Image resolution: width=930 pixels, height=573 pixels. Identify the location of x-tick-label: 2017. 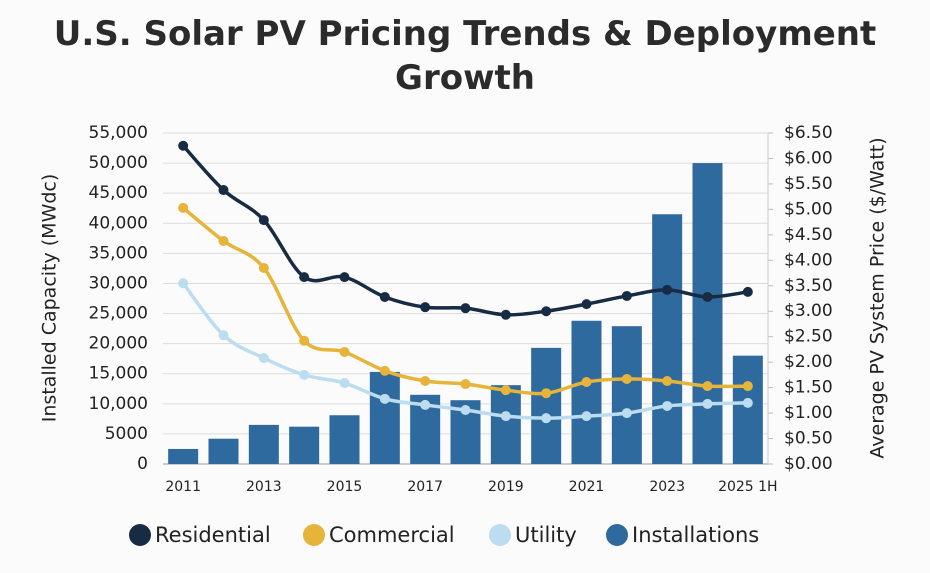
(425, 487).